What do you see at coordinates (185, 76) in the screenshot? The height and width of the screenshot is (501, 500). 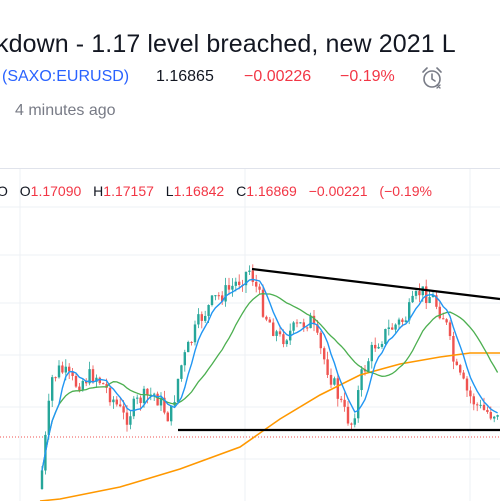 I see `last-price: 1.16865` at bounding box center [185, 76].